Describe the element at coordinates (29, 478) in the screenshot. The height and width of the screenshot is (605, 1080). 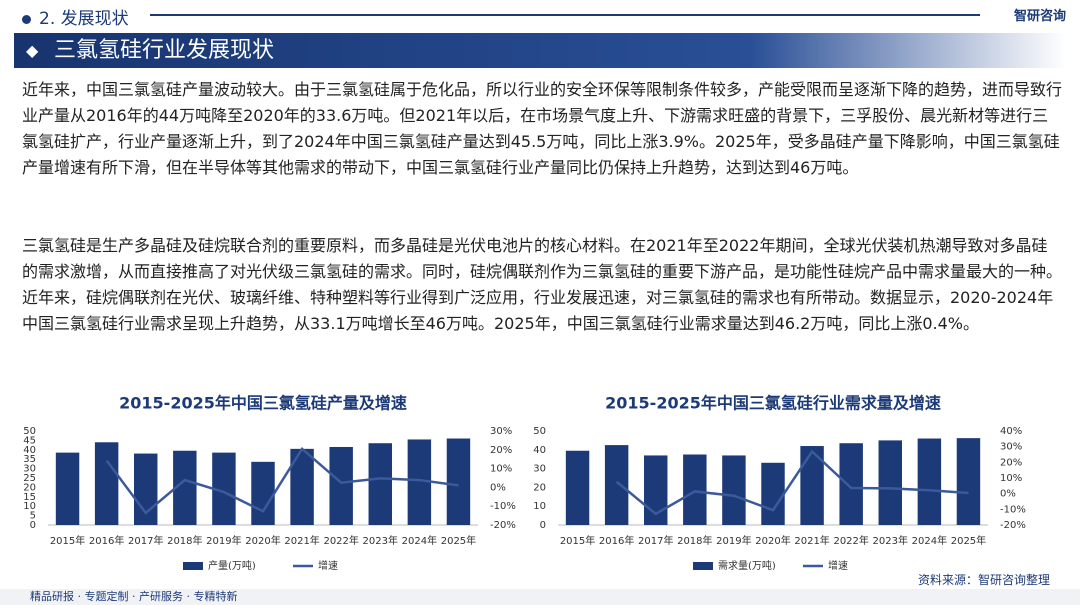
I see `y-tick-label: 25` at that location.